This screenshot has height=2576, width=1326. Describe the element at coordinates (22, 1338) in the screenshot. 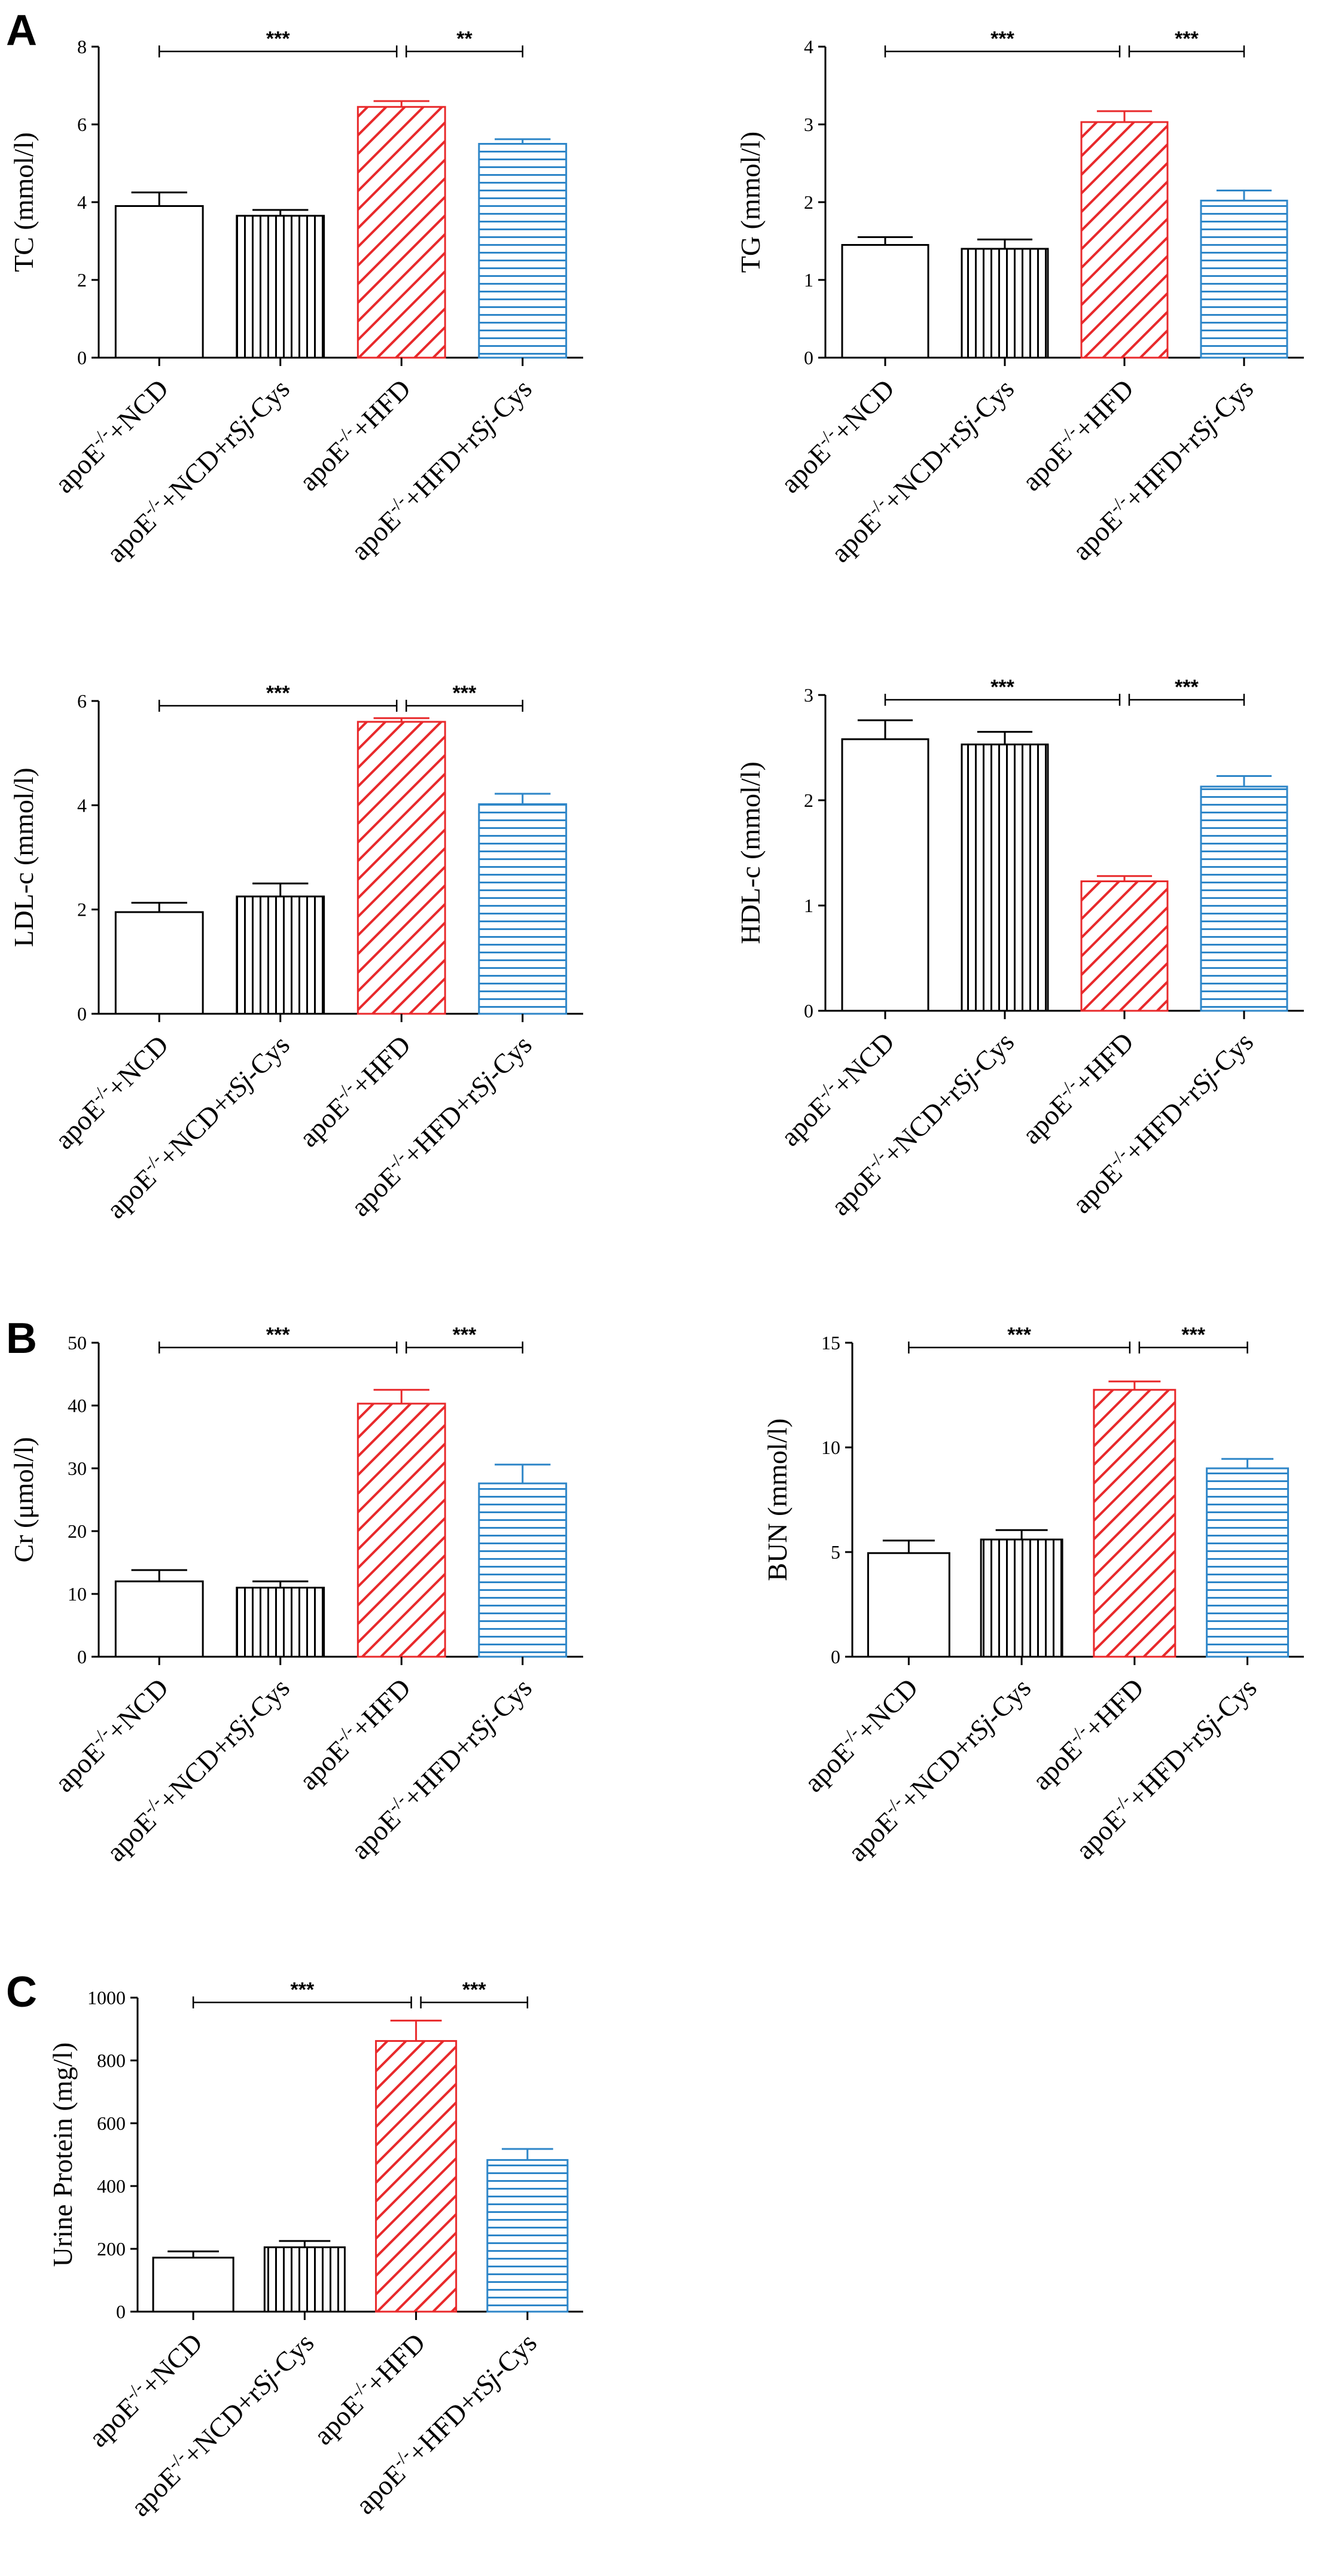

I see `panel-label: B` at that location.